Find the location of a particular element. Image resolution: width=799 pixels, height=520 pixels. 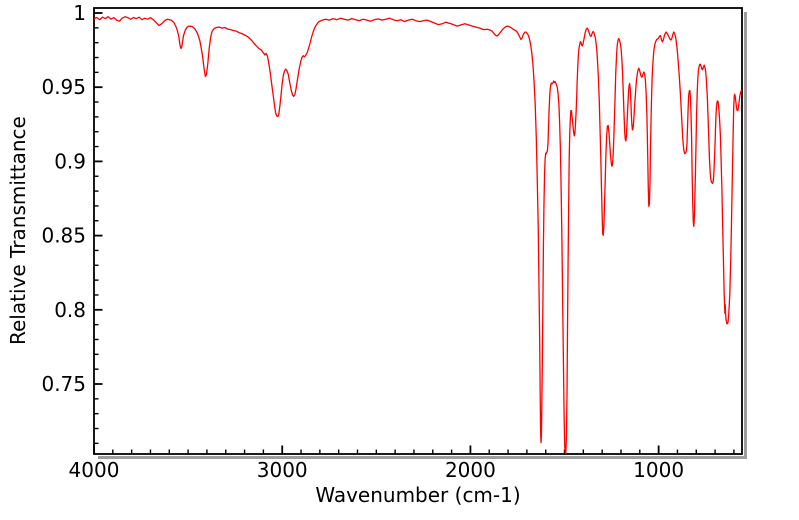

x-tick-label: 1000 is located at coordinates (658, 470).